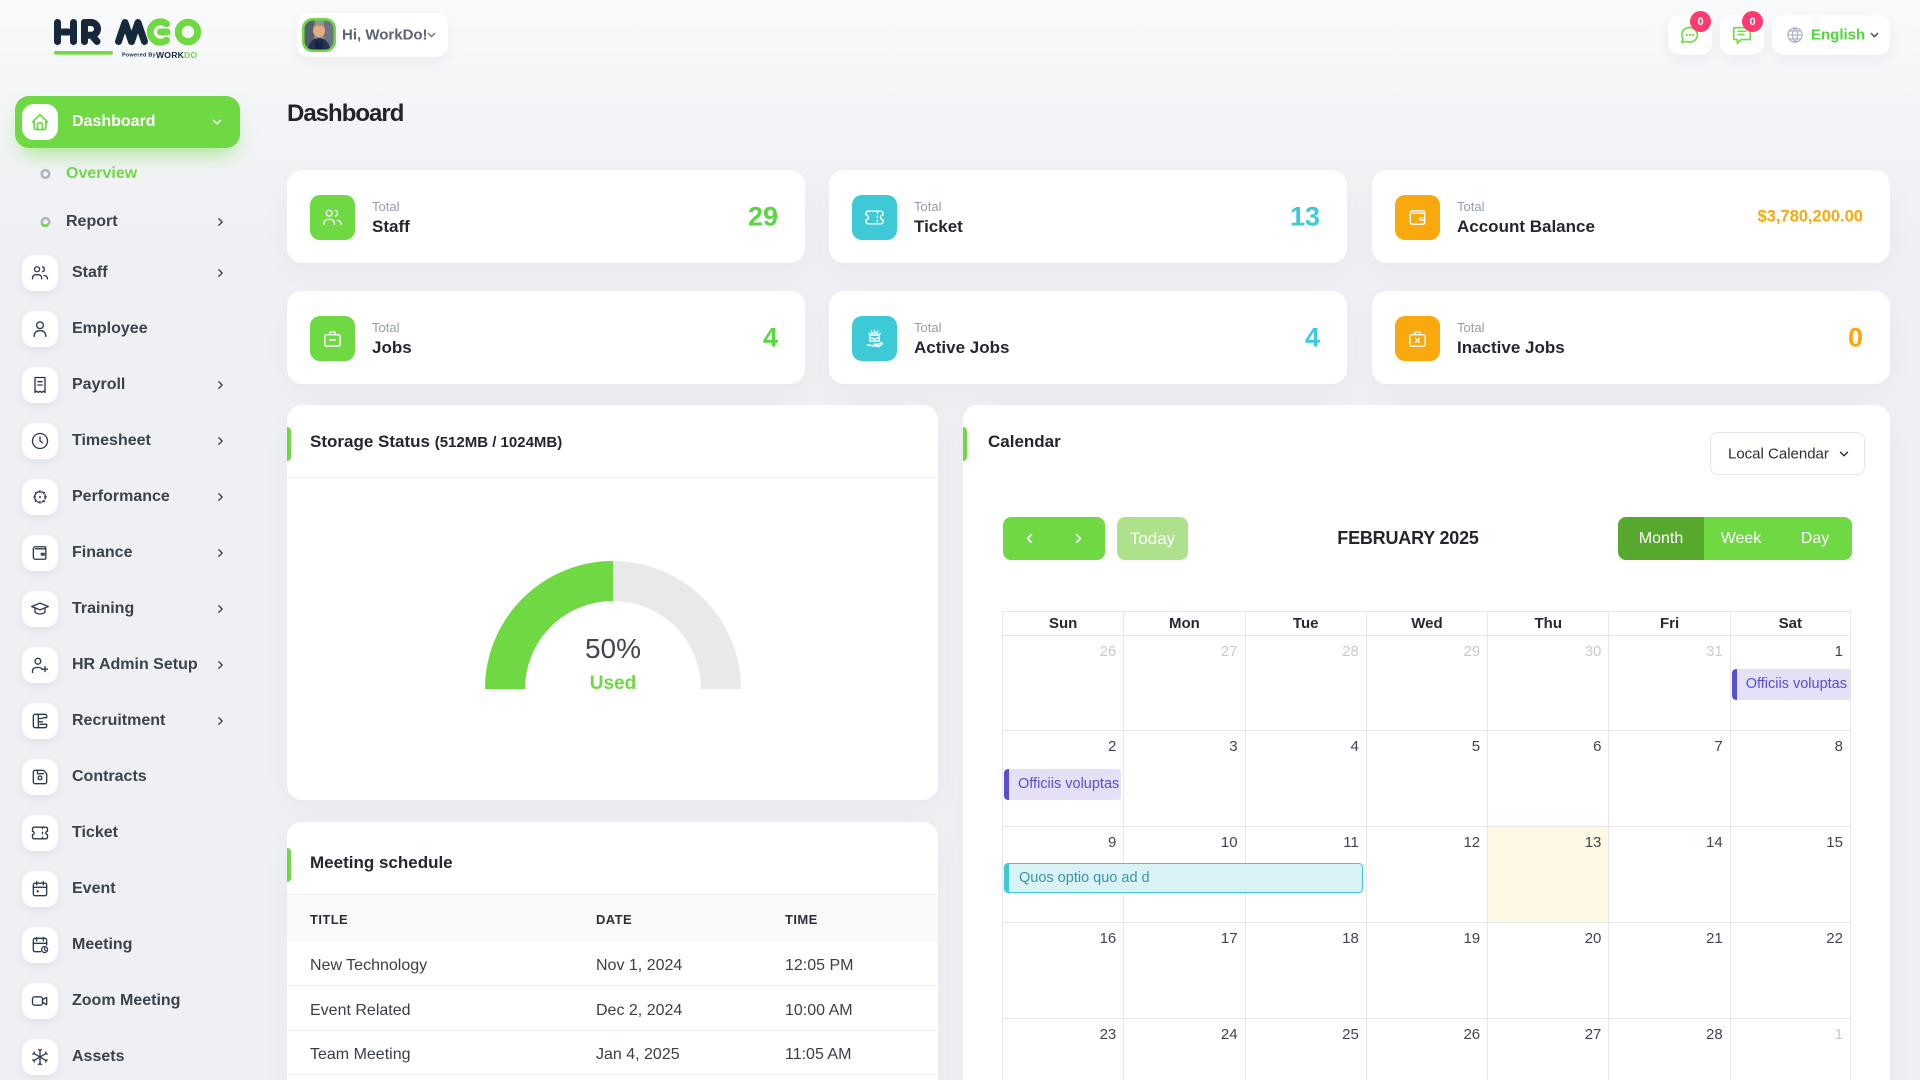 The image size is (1920, 1080). What do you see at coordinates (613, 683) in the screenshot?
I see `svg-text: Used` at bounding box center [613, 683].